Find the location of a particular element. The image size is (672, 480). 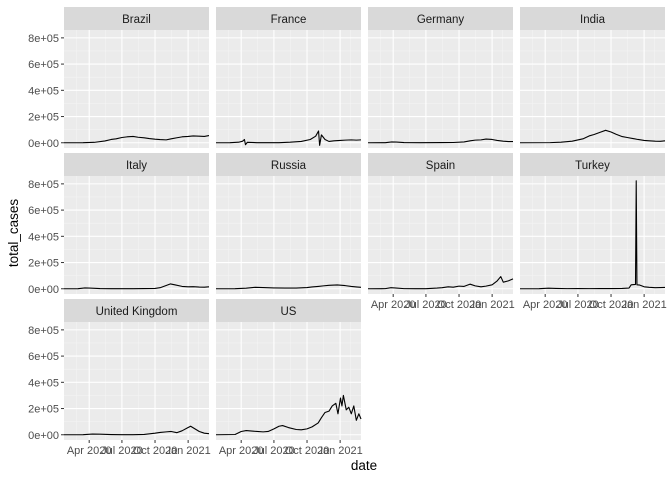

facet-label: Italy is located at coordinates (136, 166).